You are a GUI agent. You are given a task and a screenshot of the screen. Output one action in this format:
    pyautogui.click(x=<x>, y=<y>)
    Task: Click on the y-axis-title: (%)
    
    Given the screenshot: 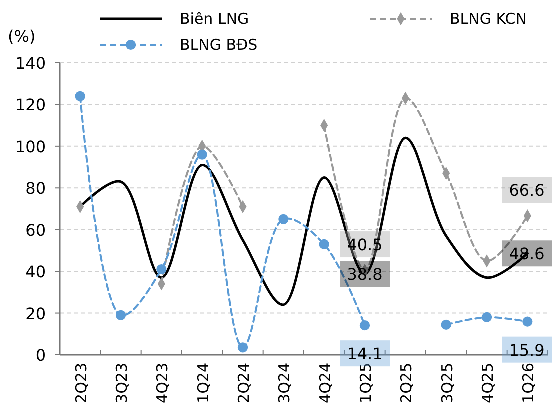 What is the action you would take?
    pyautogui.click(x=22, y=36)
    